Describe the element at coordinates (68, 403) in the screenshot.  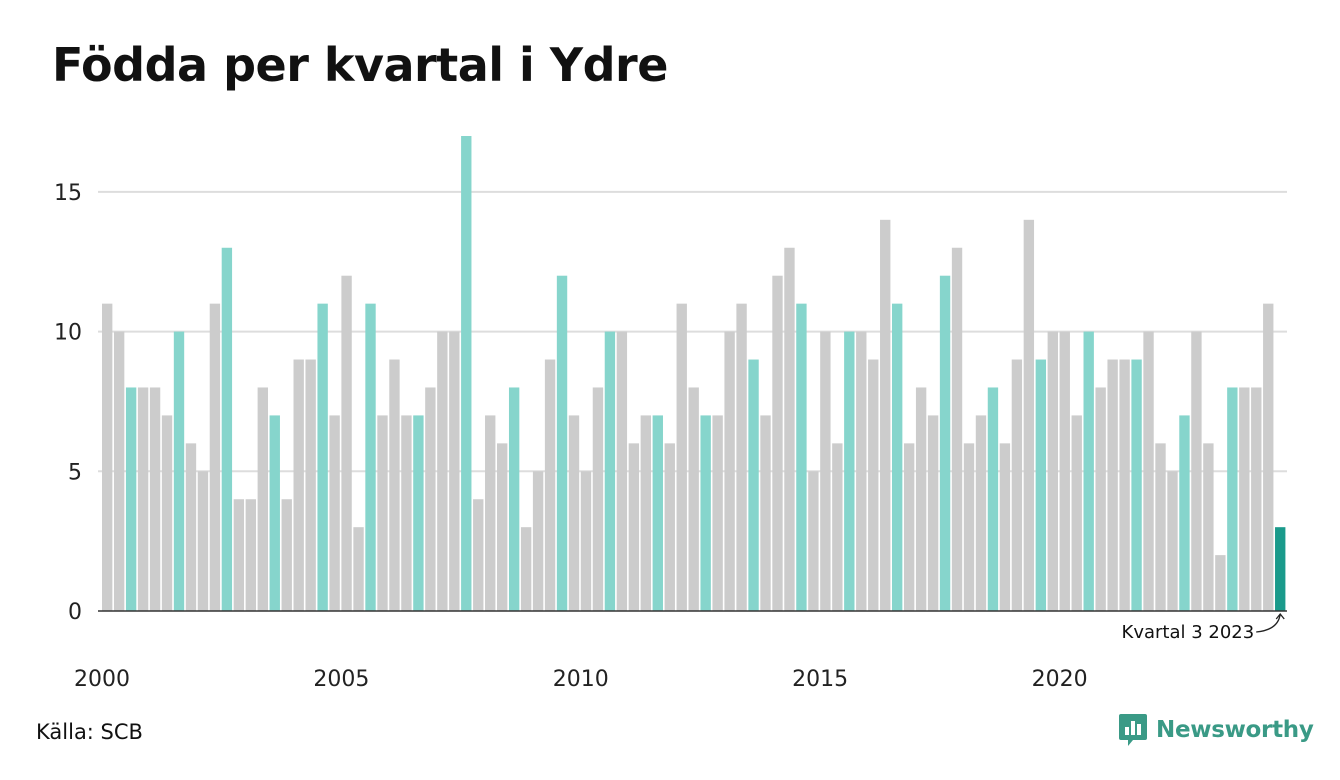
I see `y-tick-labels: 0 5 10 15` at that location.